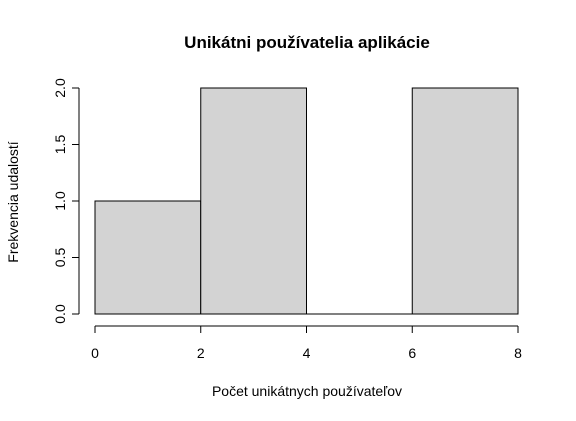  I want to click on x-tick-label-2: 4, so click(307, 353).